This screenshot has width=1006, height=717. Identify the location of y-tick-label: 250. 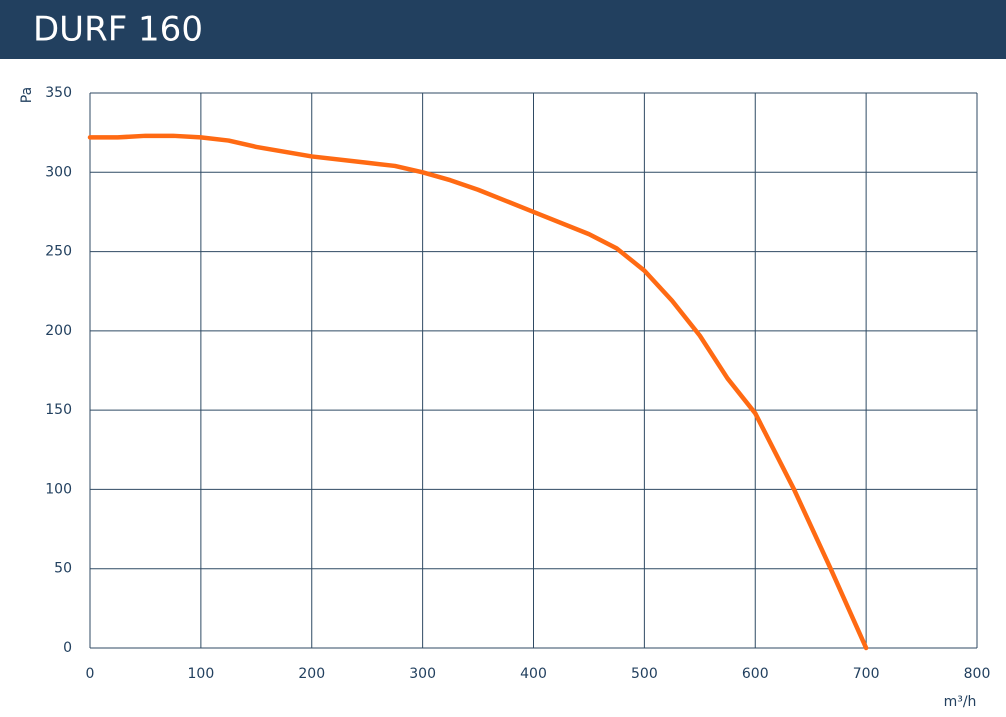
(58, 252).